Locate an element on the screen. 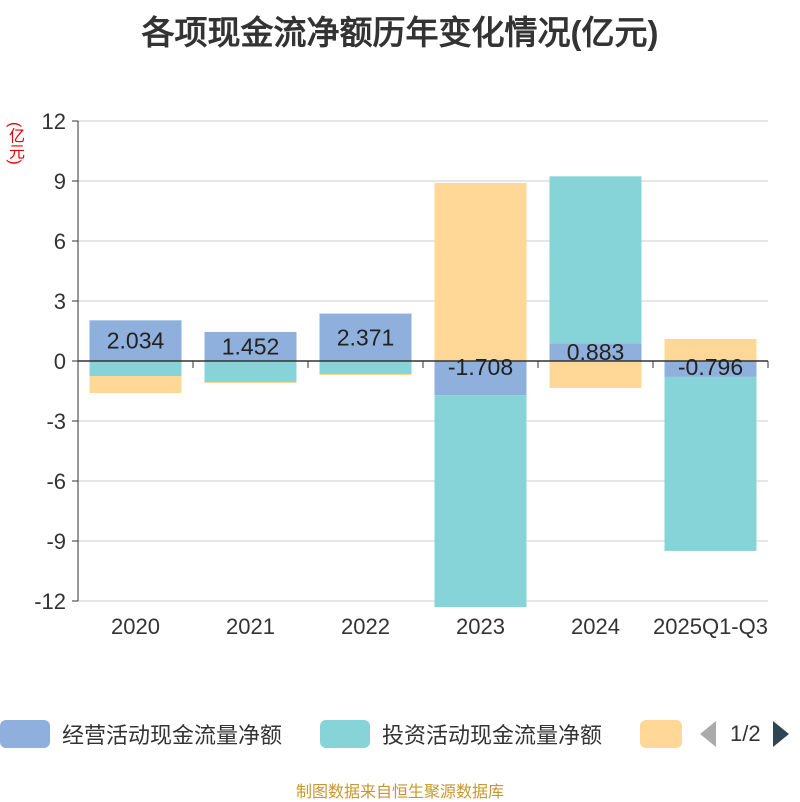 The height and width of the screenshot is (802, 800). y-tick-label: 3 is located at coordinates (60, 301).